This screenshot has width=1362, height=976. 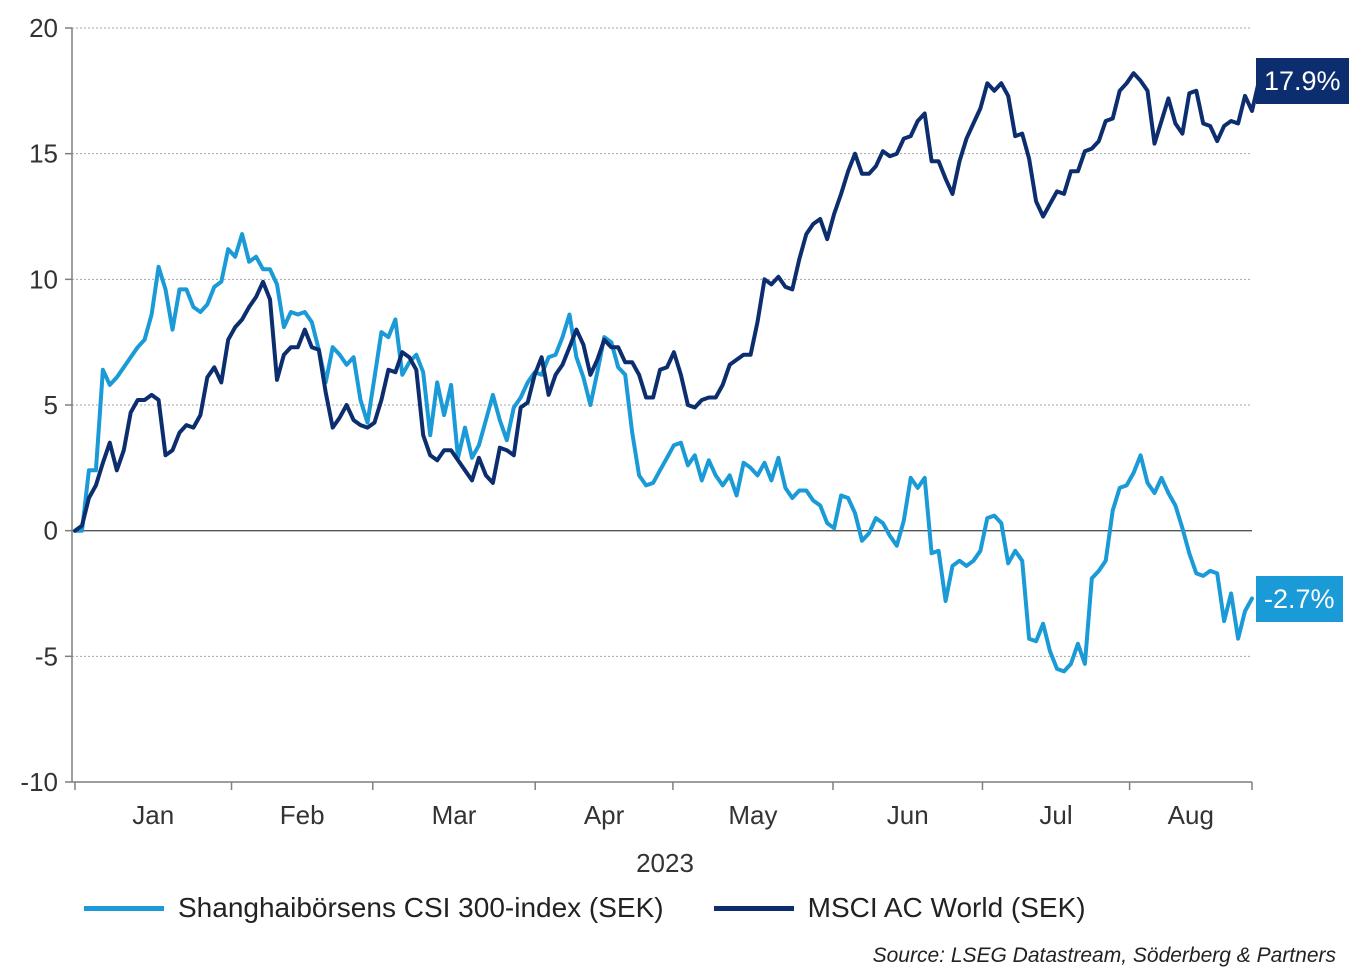 What do you see at coordinates (1191, 815) in the screenshot?
I see `x-tick-label: Aug` at bounding box center [1191, 815].